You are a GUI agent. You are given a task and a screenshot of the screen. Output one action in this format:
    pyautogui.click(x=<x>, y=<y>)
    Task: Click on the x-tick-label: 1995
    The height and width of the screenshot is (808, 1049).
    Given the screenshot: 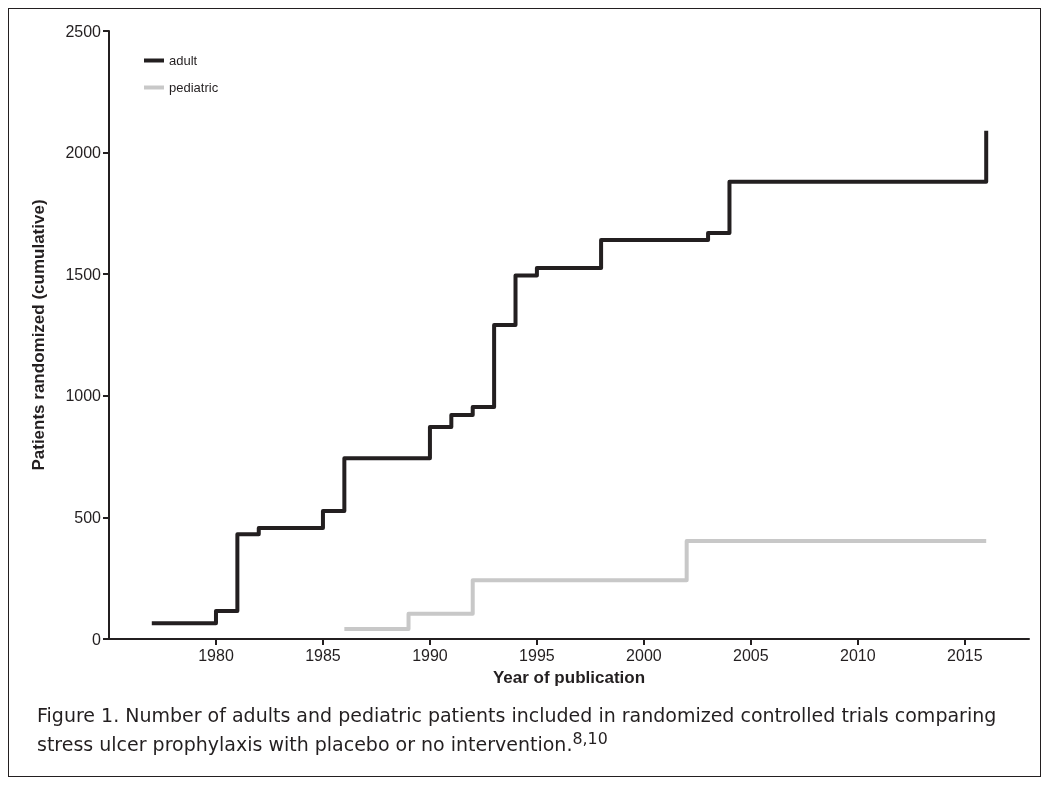 What is the action you would take?
    pyautogui.click(x=537, y=655)
    